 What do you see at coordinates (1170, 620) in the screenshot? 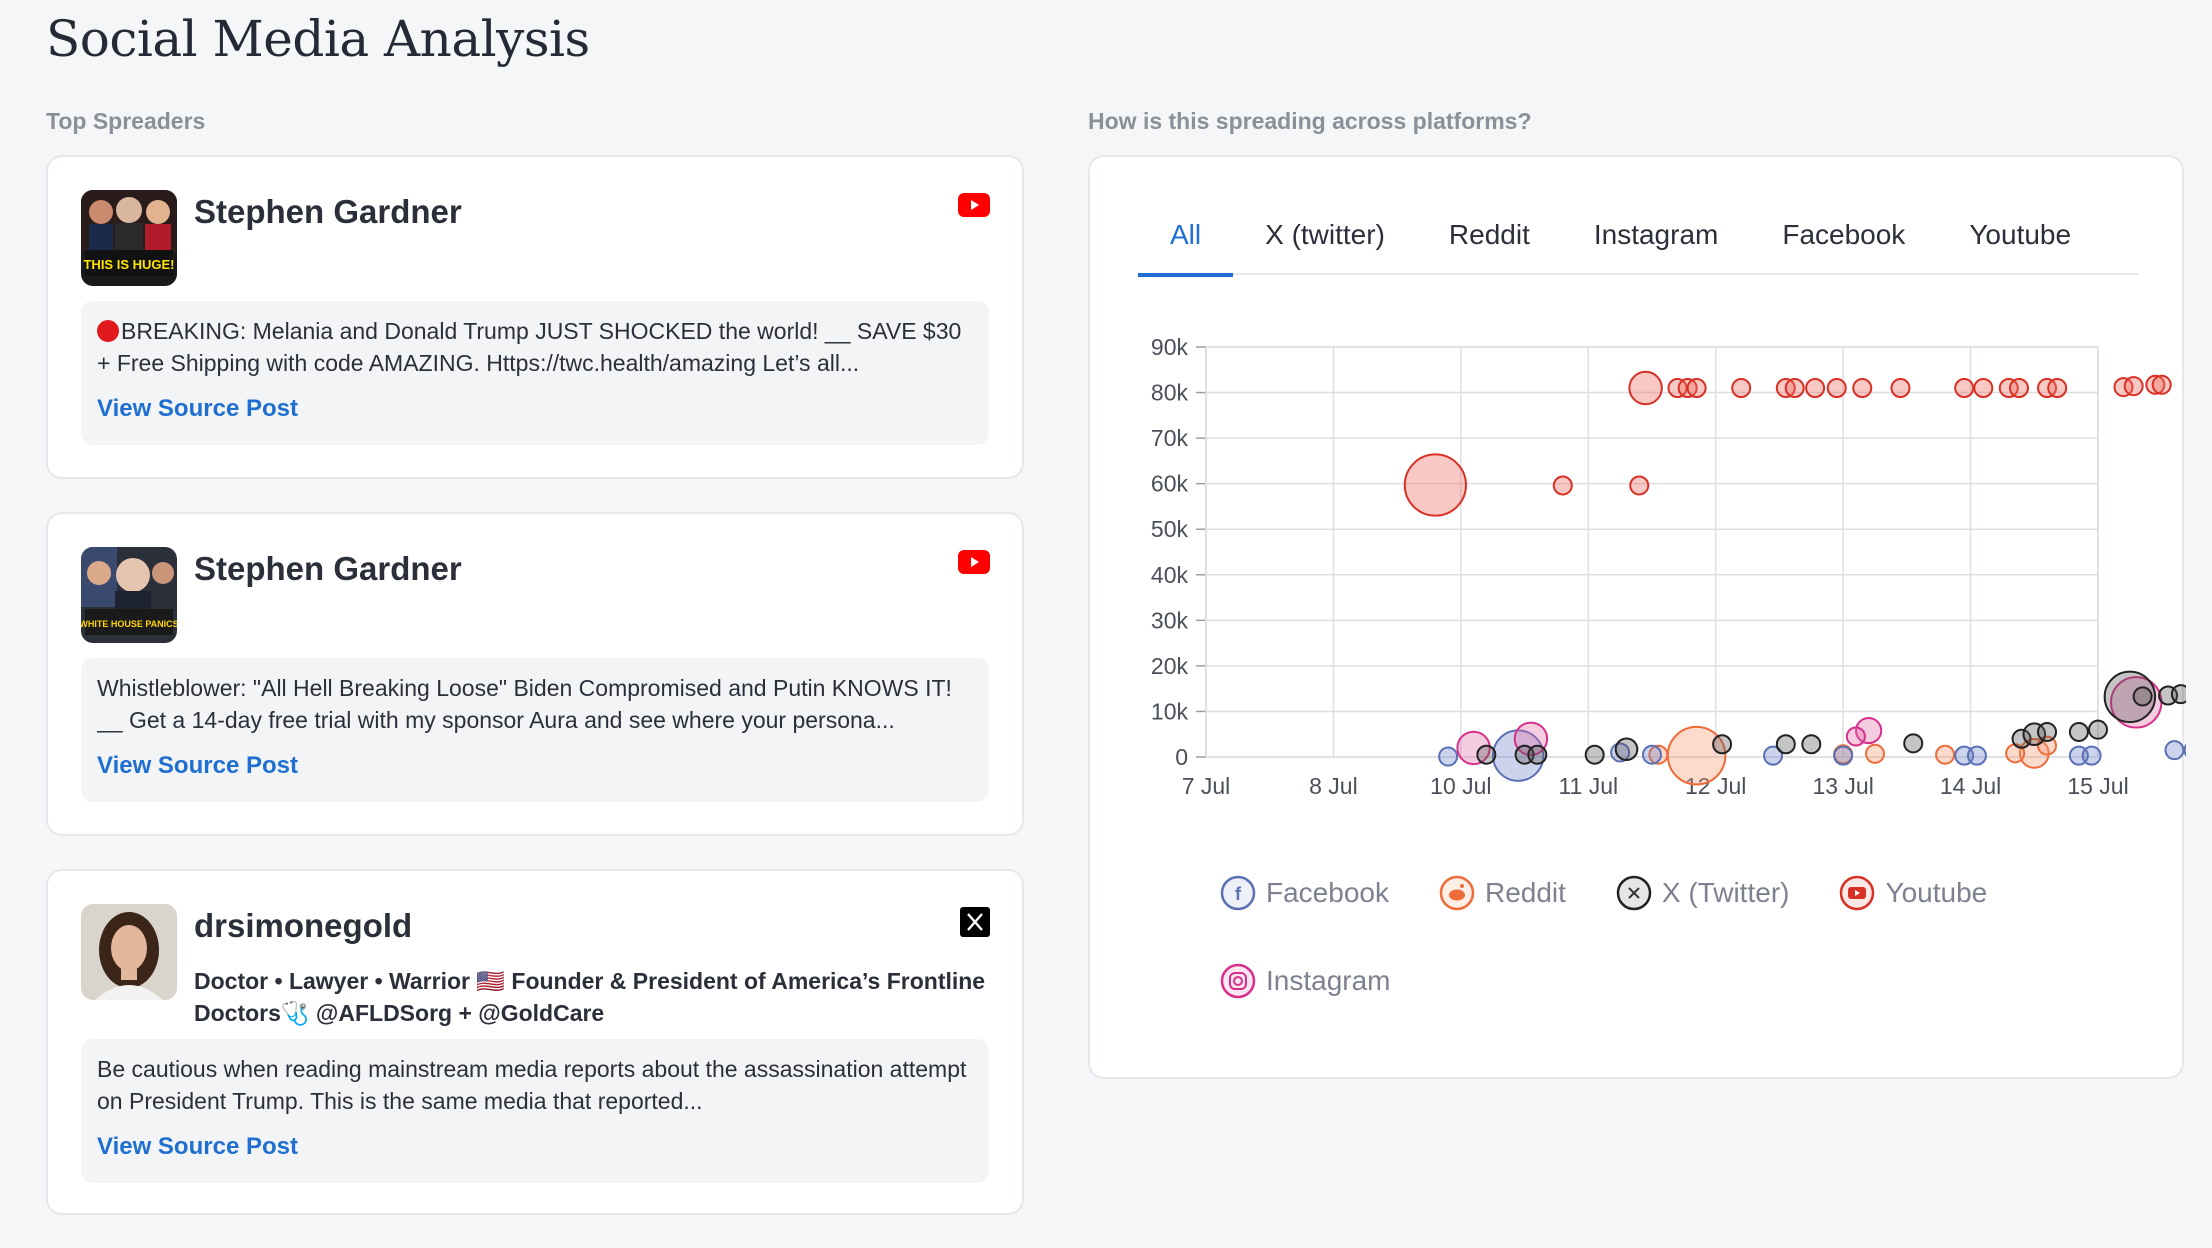
I see `y-tick-label: 30k` at bounding box center [1170, 620].